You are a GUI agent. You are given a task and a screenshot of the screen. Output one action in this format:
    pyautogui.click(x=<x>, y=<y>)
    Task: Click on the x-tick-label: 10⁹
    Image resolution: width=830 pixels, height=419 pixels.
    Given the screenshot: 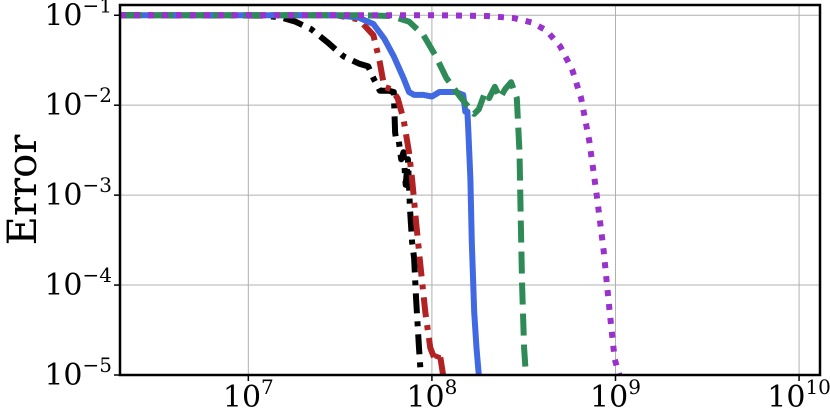 What is the action you would take?
    pyautogui.click(x=615, y=395)
    